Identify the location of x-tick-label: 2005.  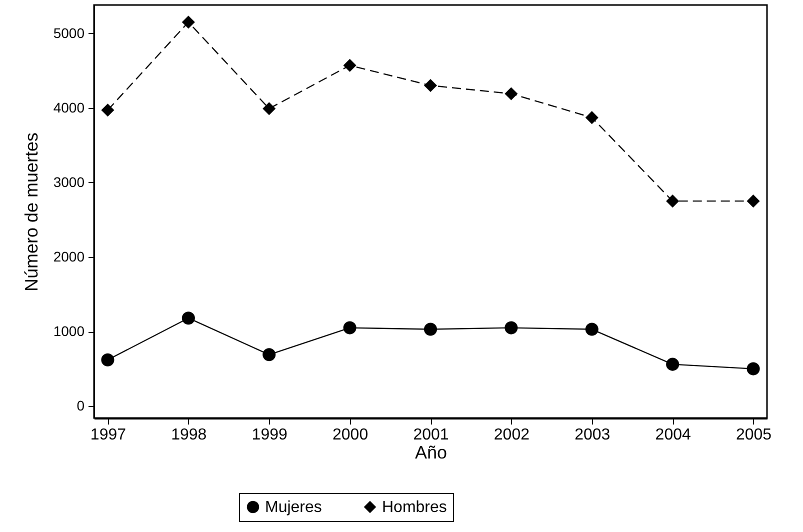
(754, 435).